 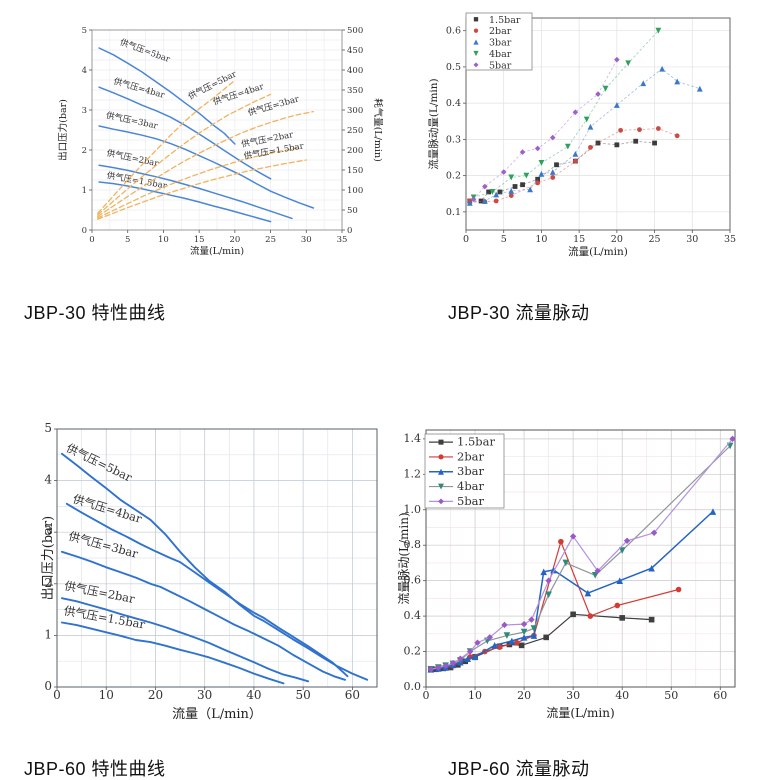 I want to click on svg-text: 450, so click(x=355, y=51).